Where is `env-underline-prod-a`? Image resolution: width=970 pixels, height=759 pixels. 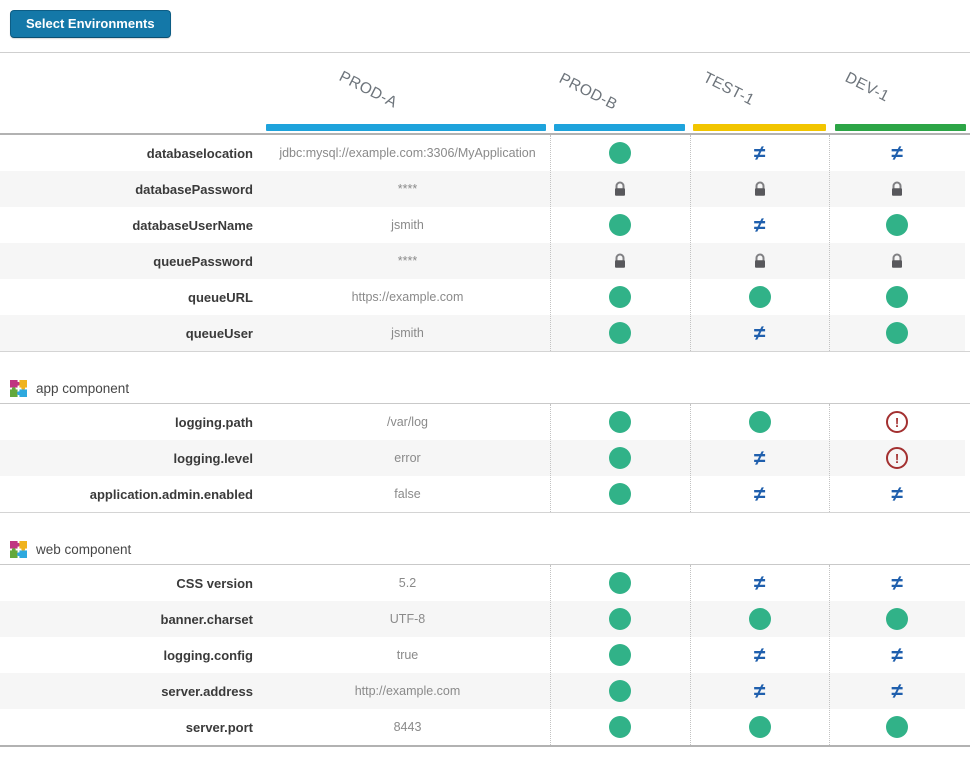 env-underline-prod-a is located at coordinates (406, 127).